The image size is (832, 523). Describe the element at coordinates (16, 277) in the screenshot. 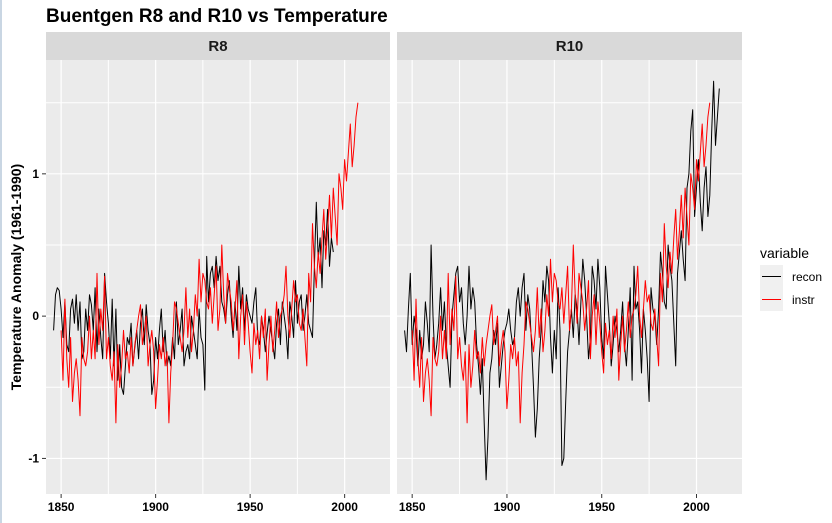

I see `y-axis-label: Temperature Anomaly (1961-1990)` at that location.